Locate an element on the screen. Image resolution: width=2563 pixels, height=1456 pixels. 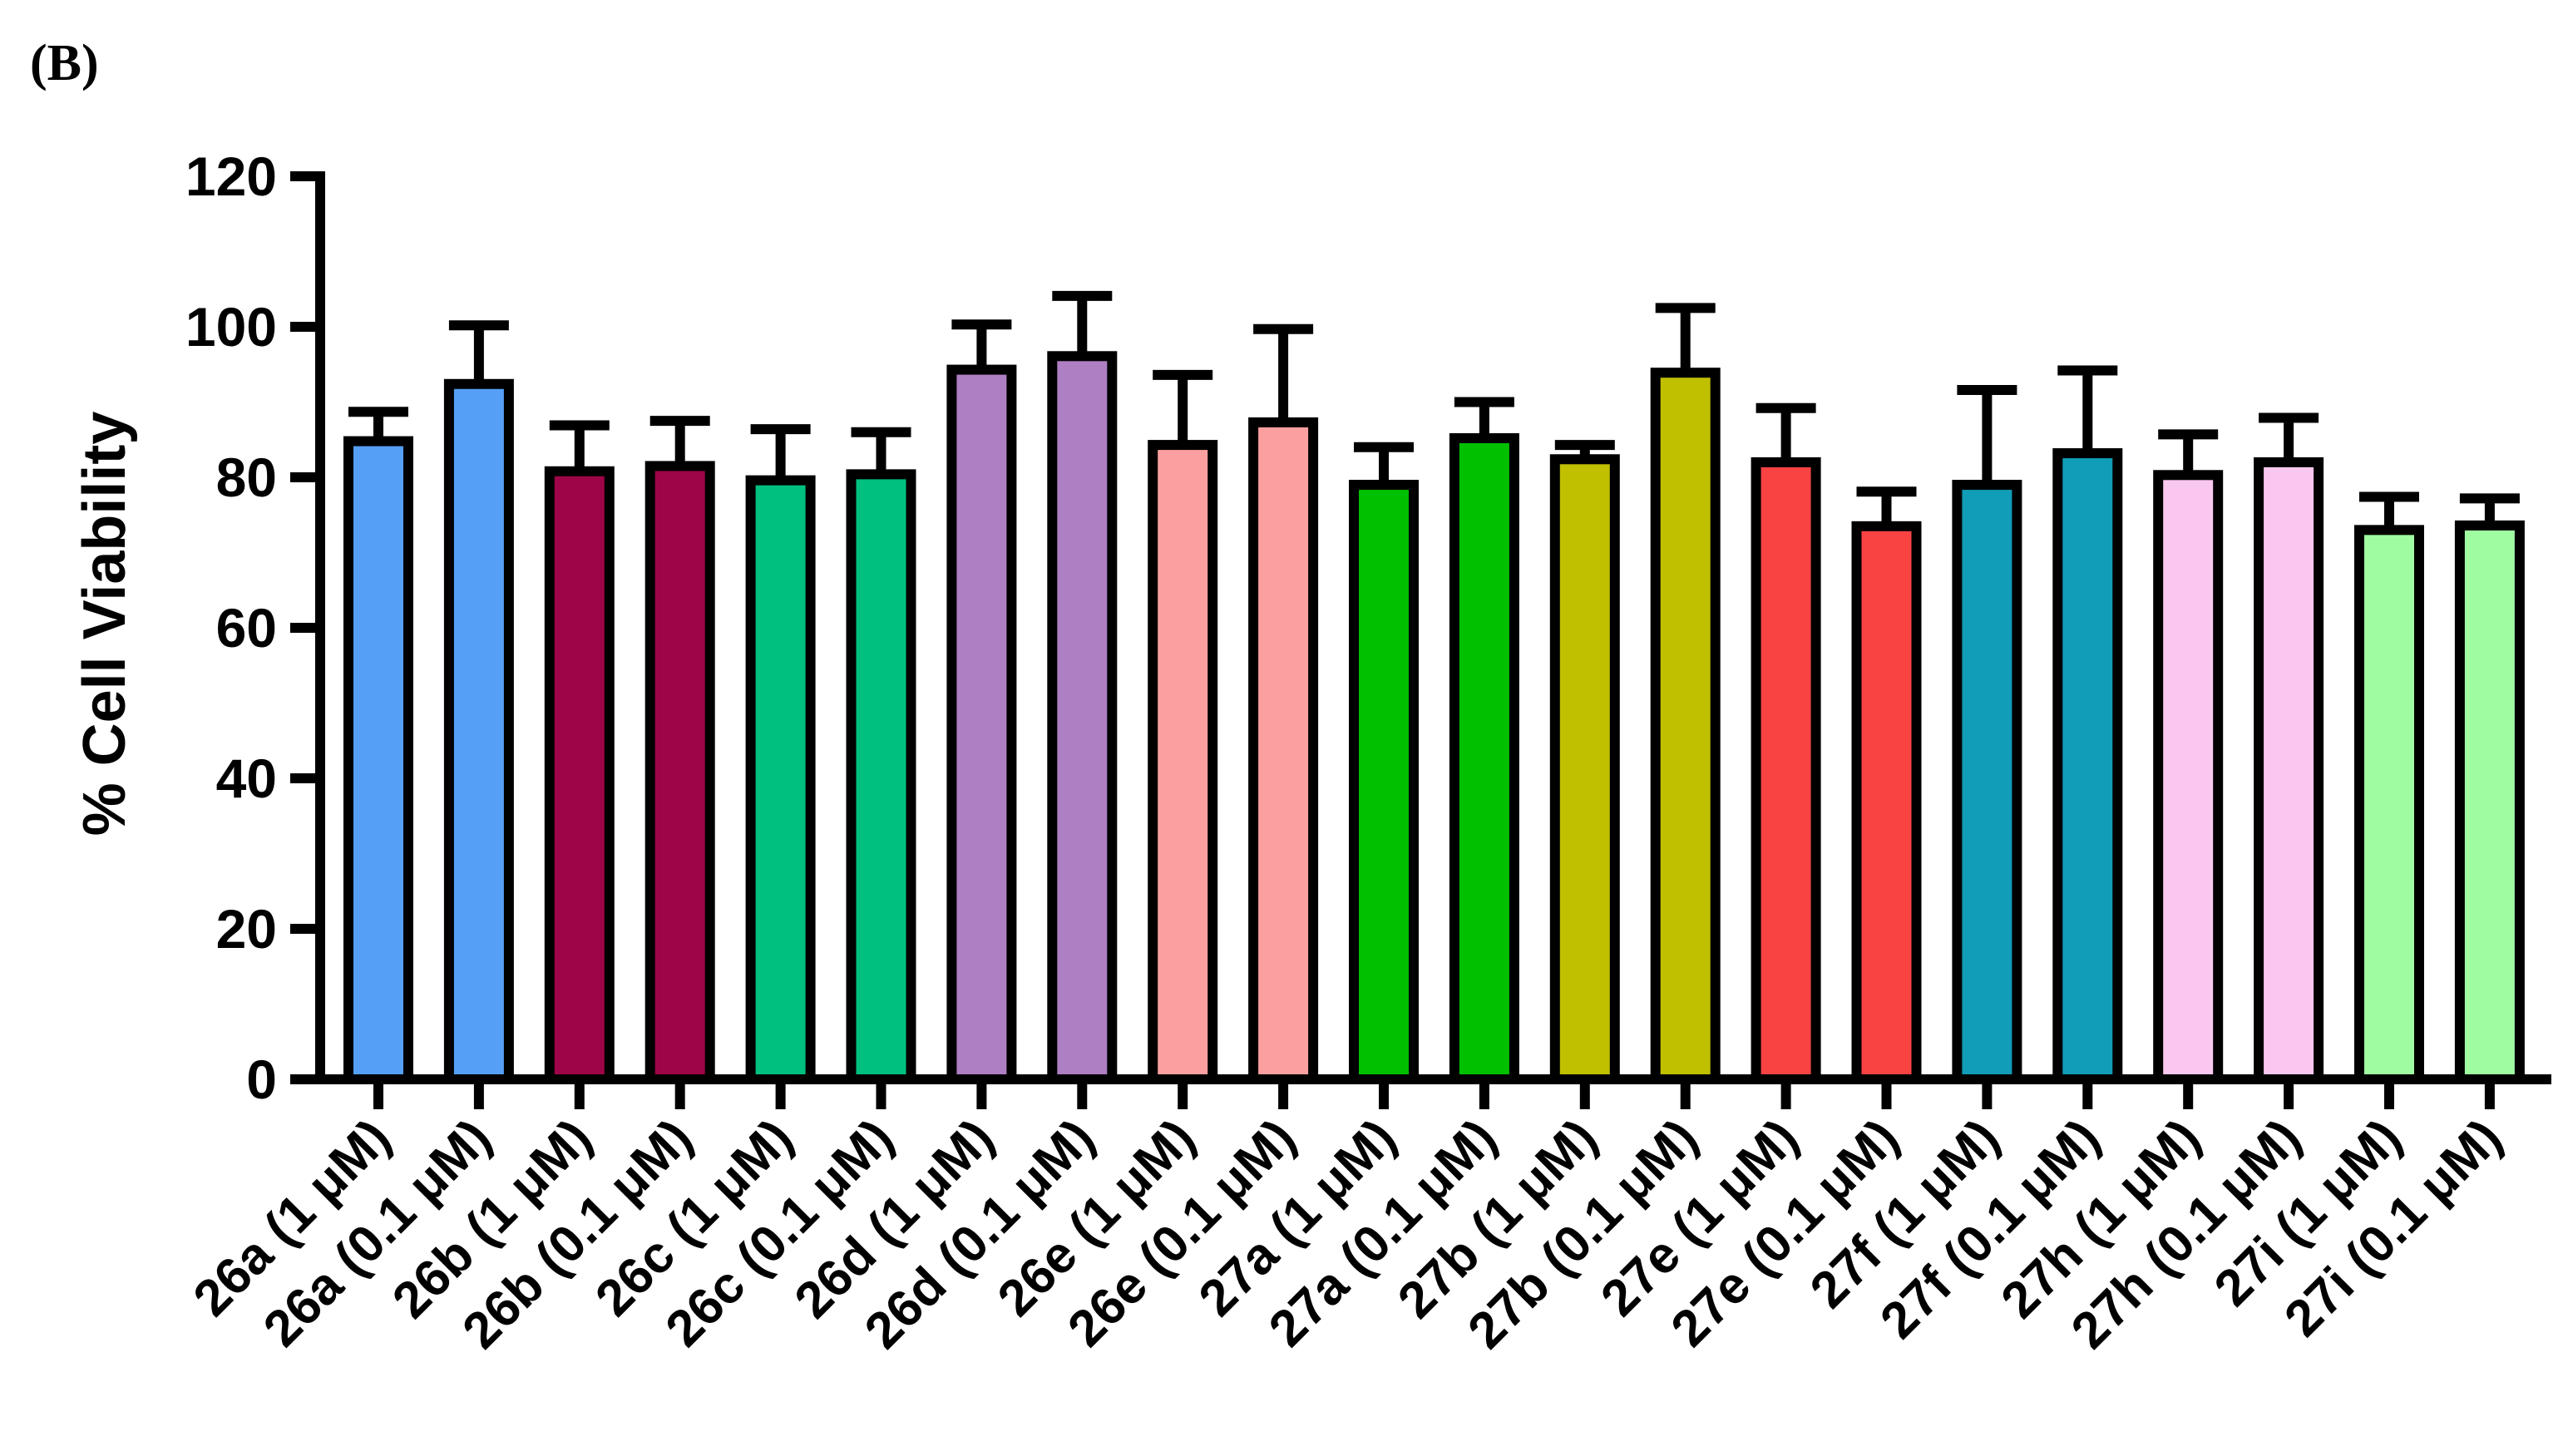
y-tick-label: 60 is located at coordinates (246, 628).